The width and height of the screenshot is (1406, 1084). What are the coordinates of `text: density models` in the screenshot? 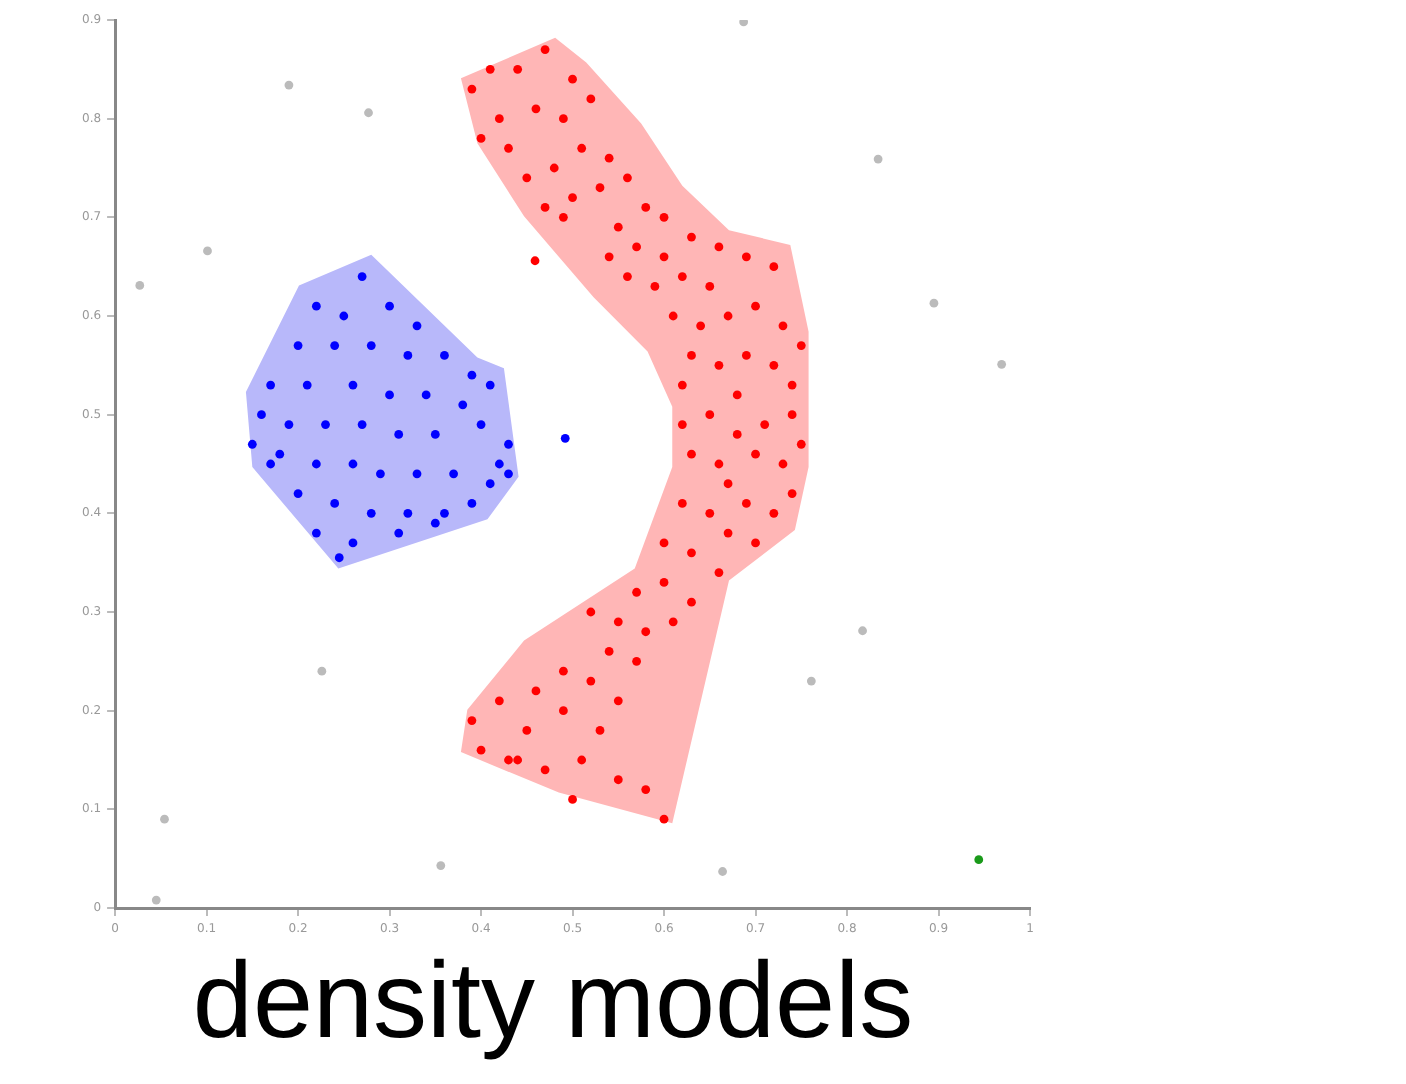 It's located at (553, 1000).